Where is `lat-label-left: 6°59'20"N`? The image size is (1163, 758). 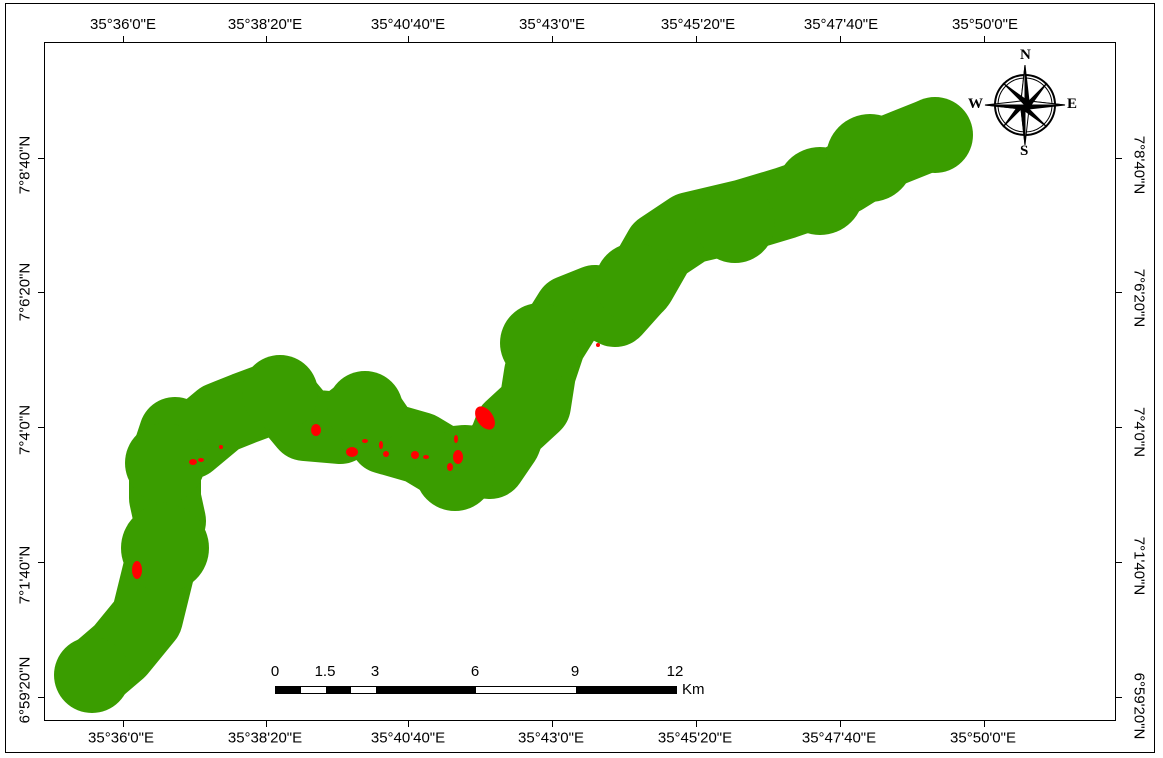
lat-label-left: 6°59'20"N is located at coordinates (25, 690).